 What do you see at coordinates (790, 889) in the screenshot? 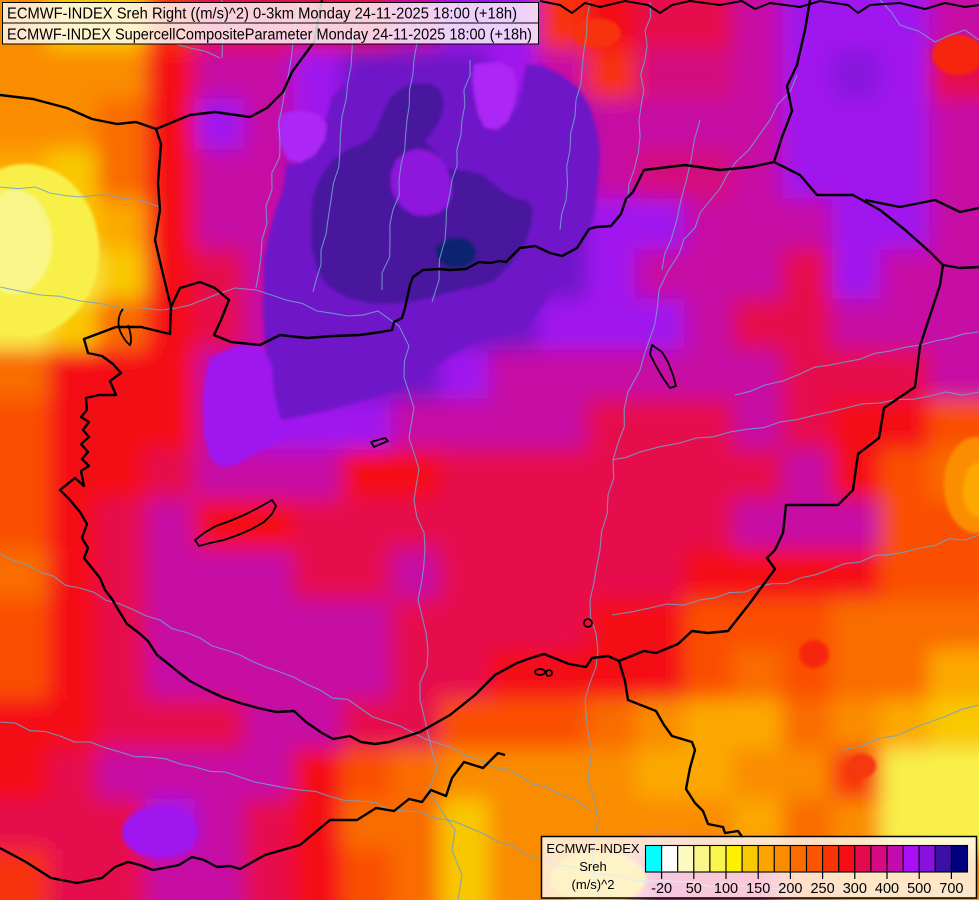
I see `svg-text: 200` at bounding box center [790, 889].